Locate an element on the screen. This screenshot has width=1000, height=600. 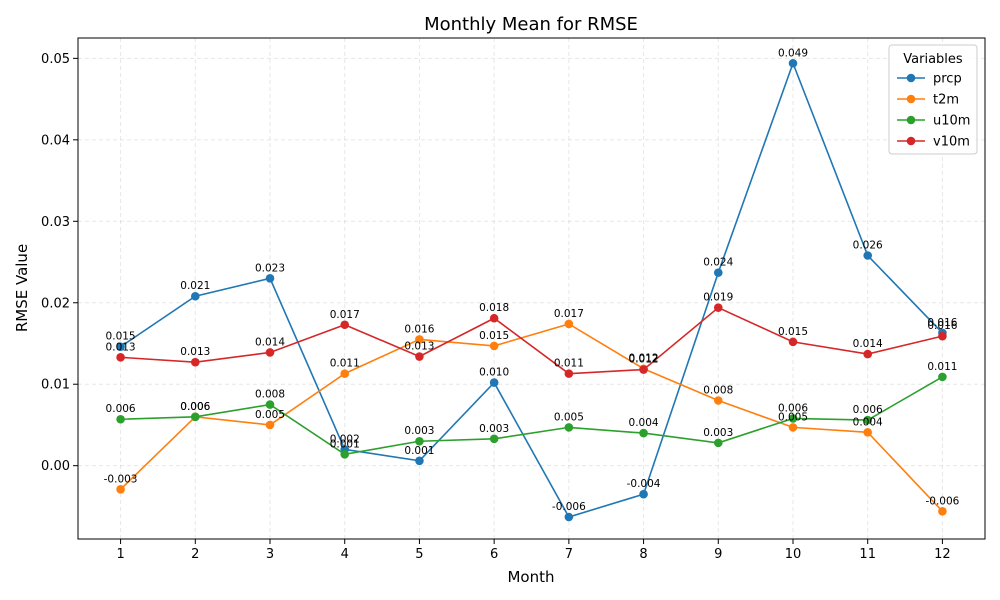
data-label-v10m: 0.016 is located at coordinates (942, 326).